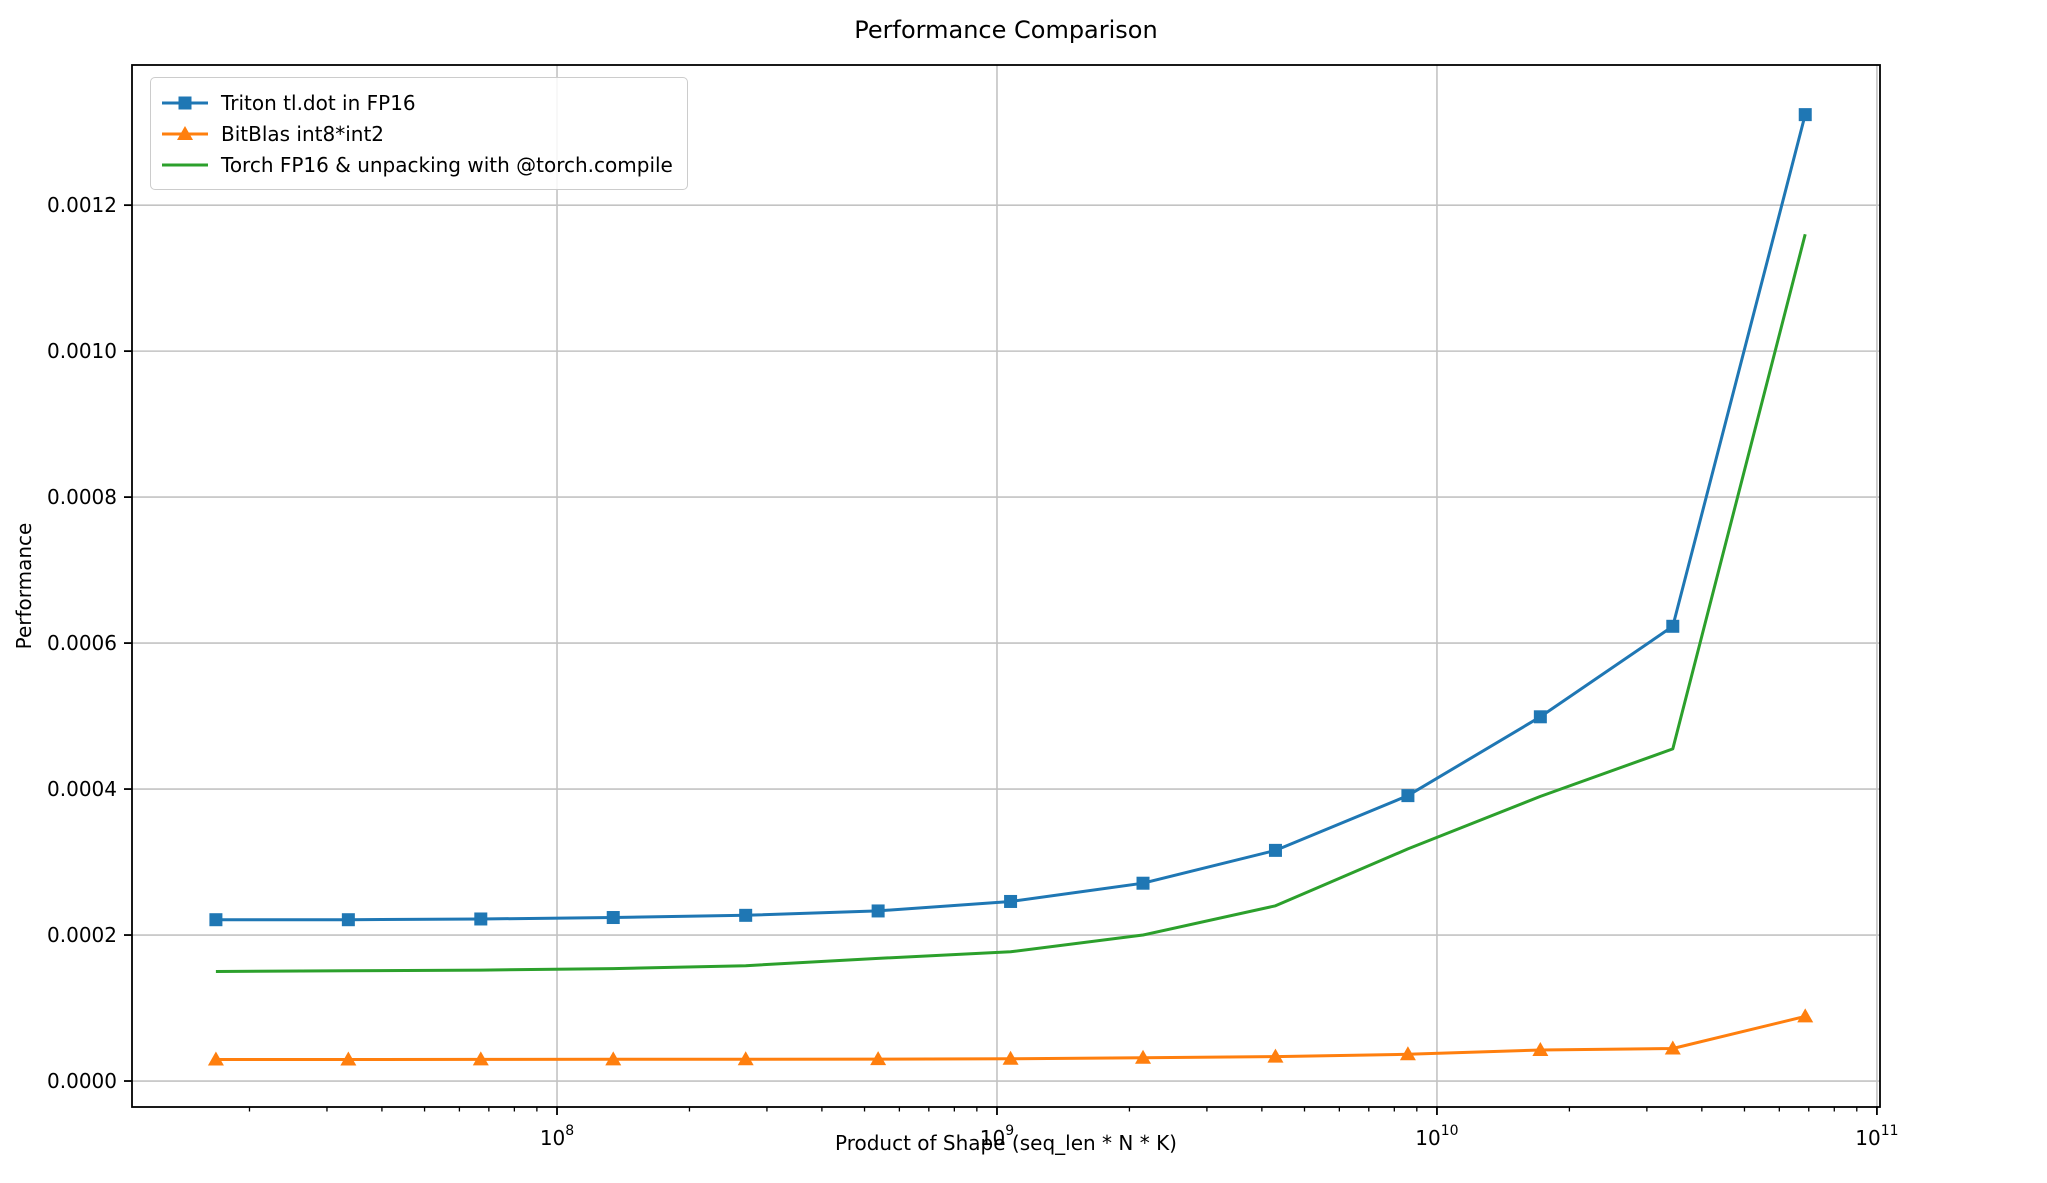  What do you see at coordinates (24, 586) in the screenshot?
I see `y-axis-label: Performance` at bounding box center [24, 586].